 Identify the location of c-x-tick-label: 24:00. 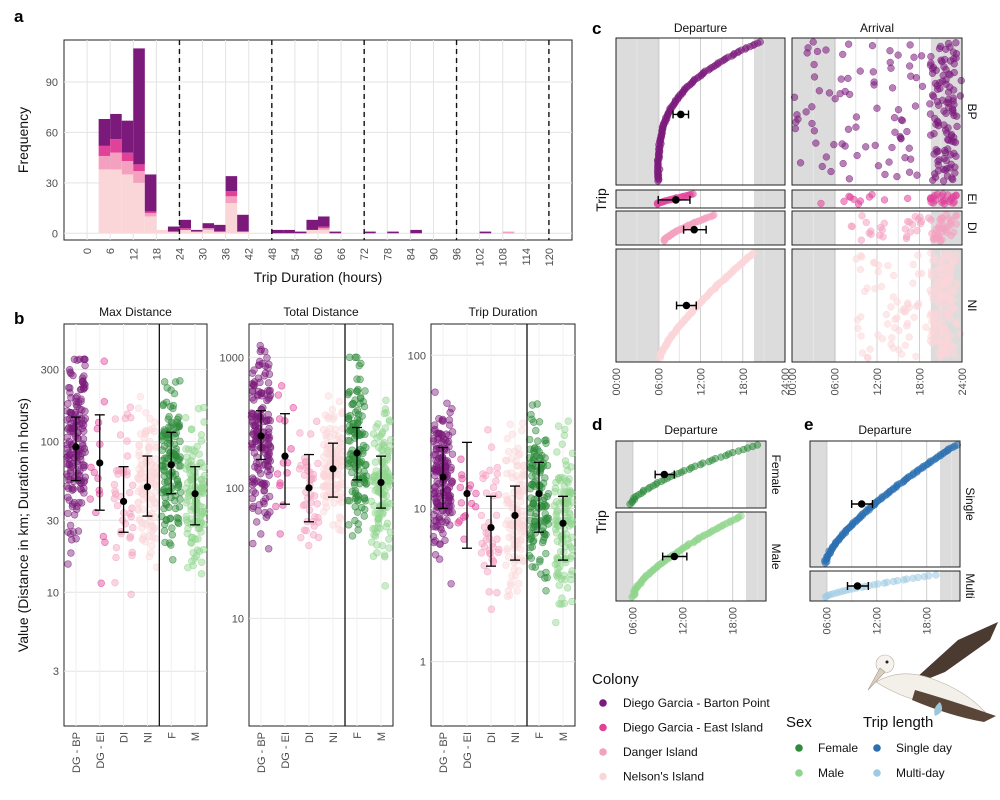
(786, 382).